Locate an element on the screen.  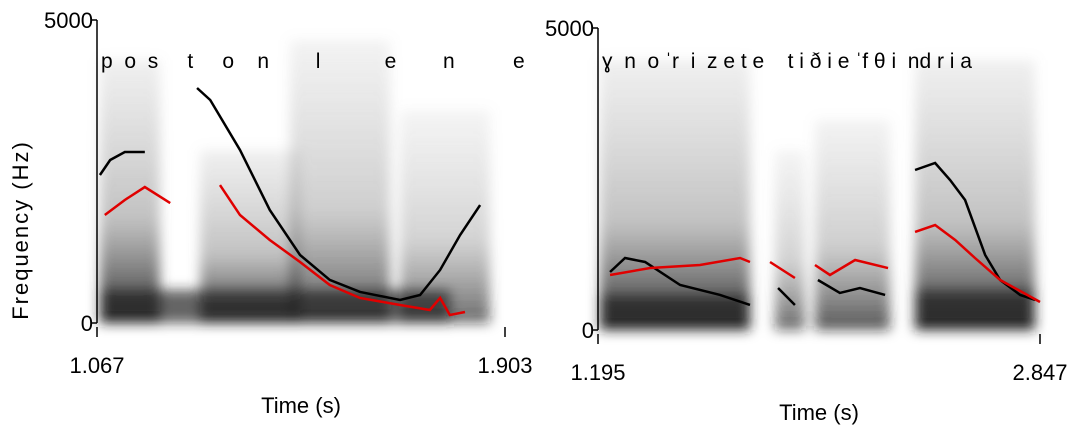
x-tick-label: 1.195 is located at coordinates (597, 372).